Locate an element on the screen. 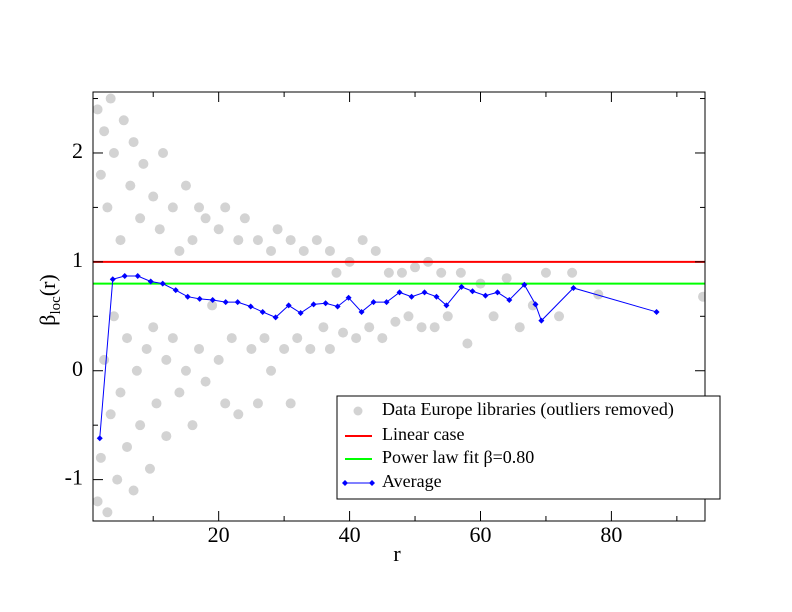 This screenshot has width=792, height=612. y-tick-label: 1 is located at coordinates (77, 259).